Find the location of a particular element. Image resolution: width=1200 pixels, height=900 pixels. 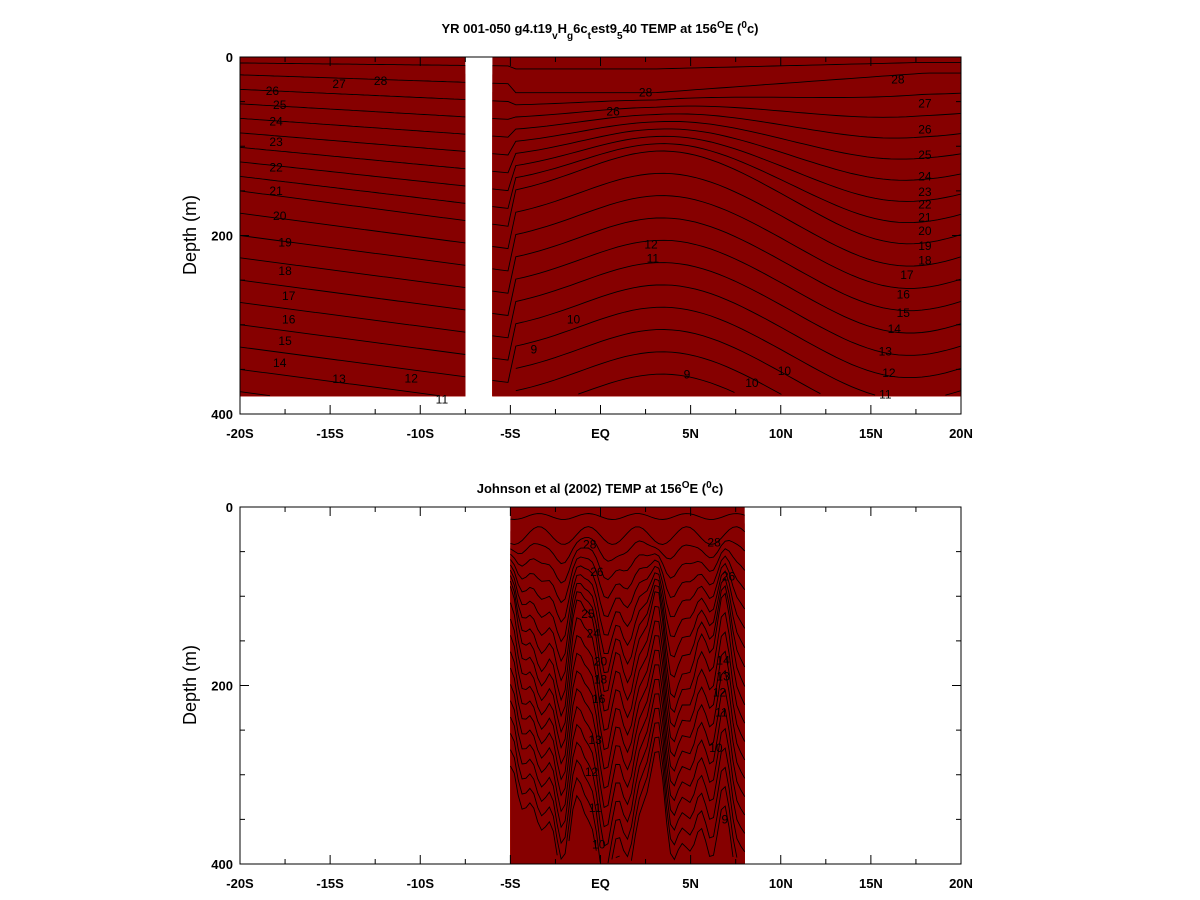

observed-panel-title: Johnson et al (2002) TEMP at 156OE (0c) is located at coordinates (600, 488).